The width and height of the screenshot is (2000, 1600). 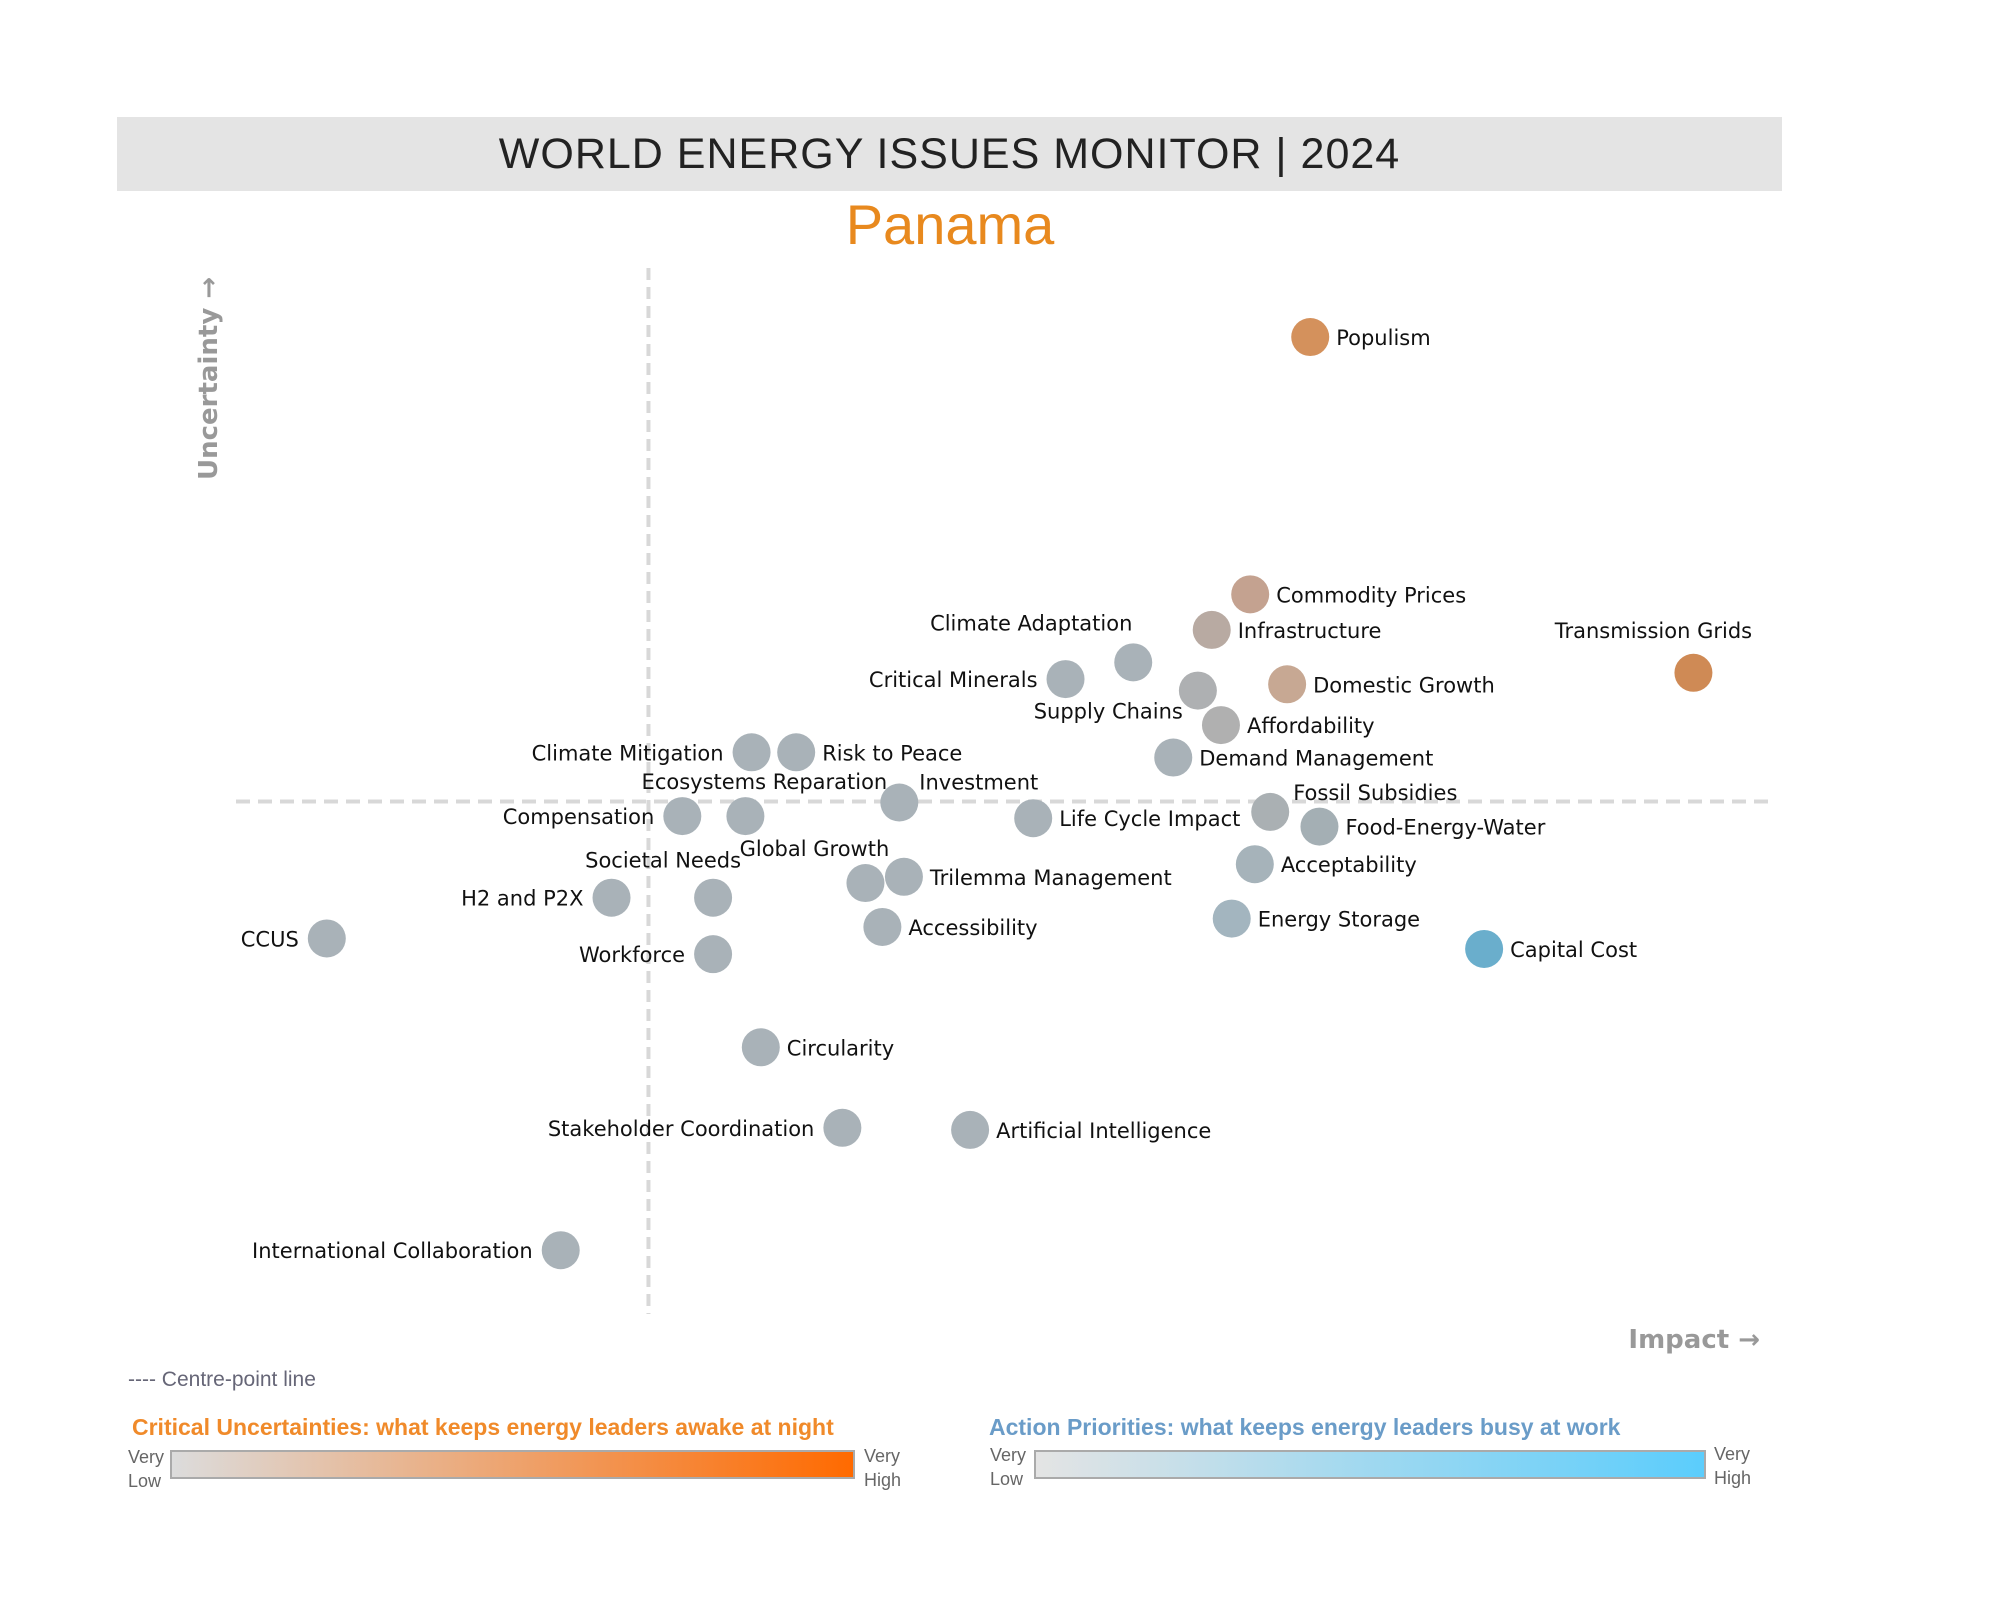 I want to click on uncertainties-high-label: Very High, so click(x=883, y=1468).